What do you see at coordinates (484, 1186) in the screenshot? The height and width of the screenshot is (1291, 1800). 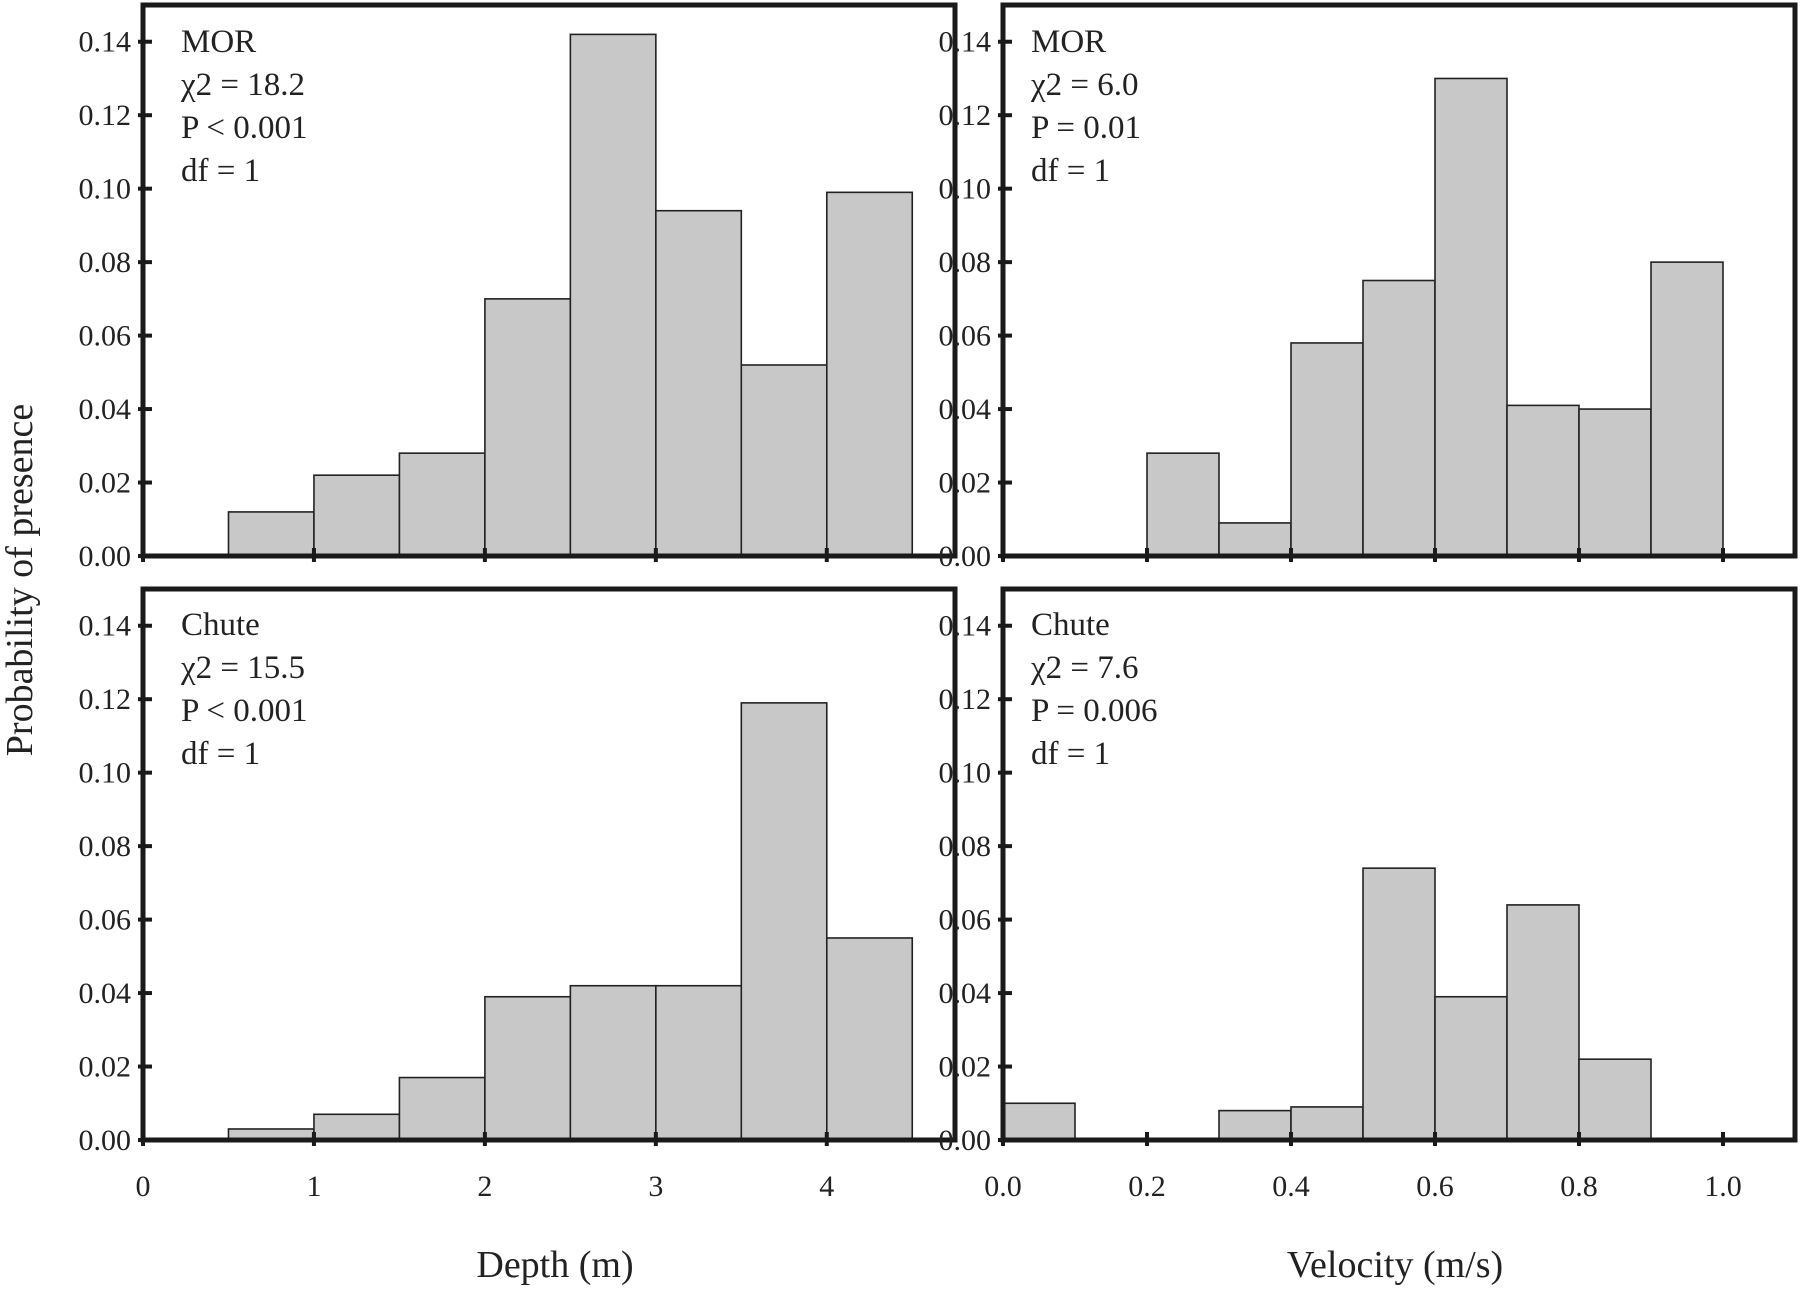 I see `x-tick-label: 2` at bounding box center [484, 1186].